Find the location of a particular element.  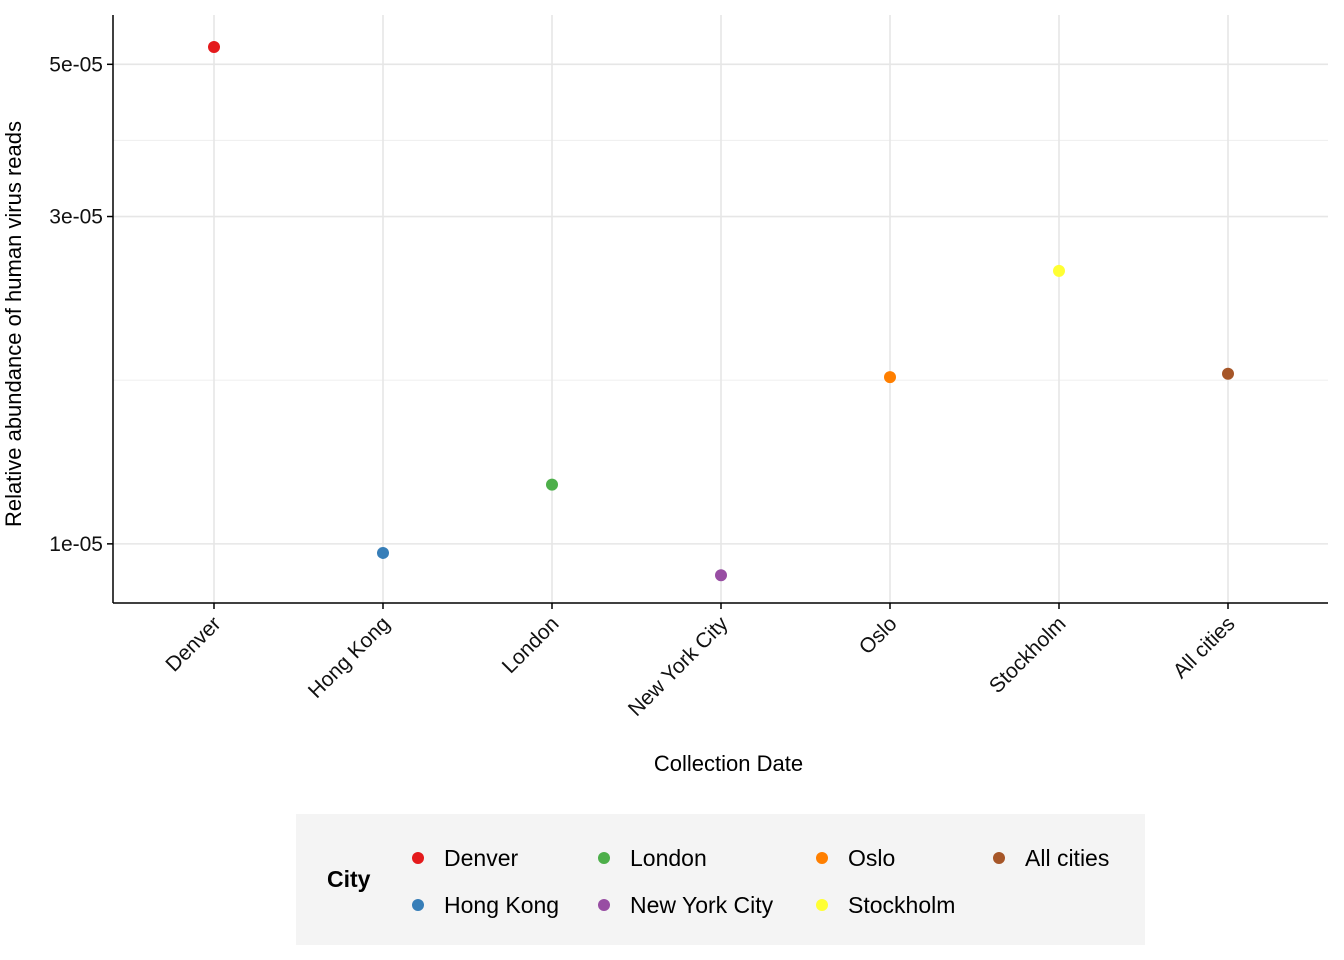

legend-item: Hong Kong is located at coordinates (485, 905).